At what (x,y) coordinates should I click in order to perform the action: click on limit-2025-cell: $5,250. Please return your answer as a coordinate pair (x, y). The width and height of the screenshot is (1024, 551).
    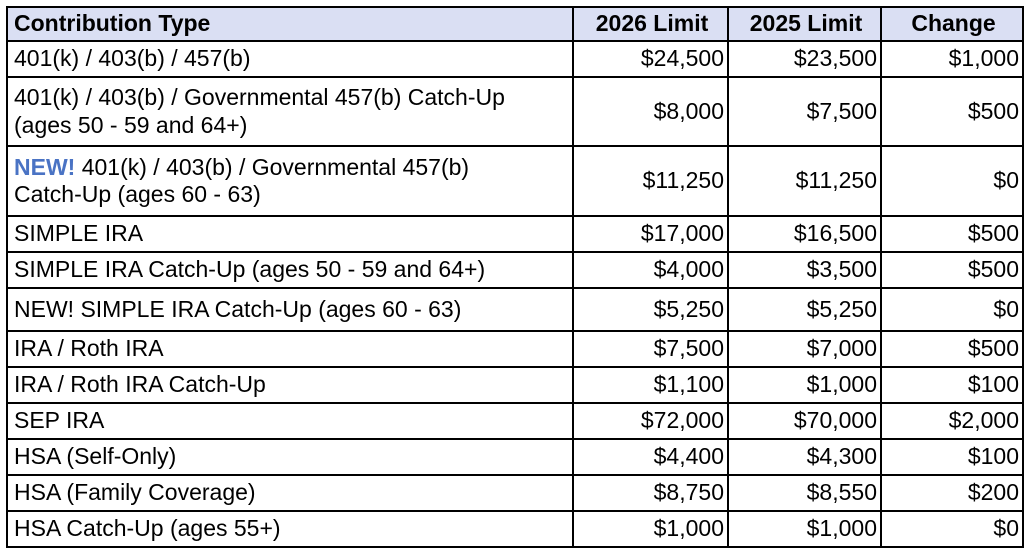
    Looking at the image, I should click on (804, 309).